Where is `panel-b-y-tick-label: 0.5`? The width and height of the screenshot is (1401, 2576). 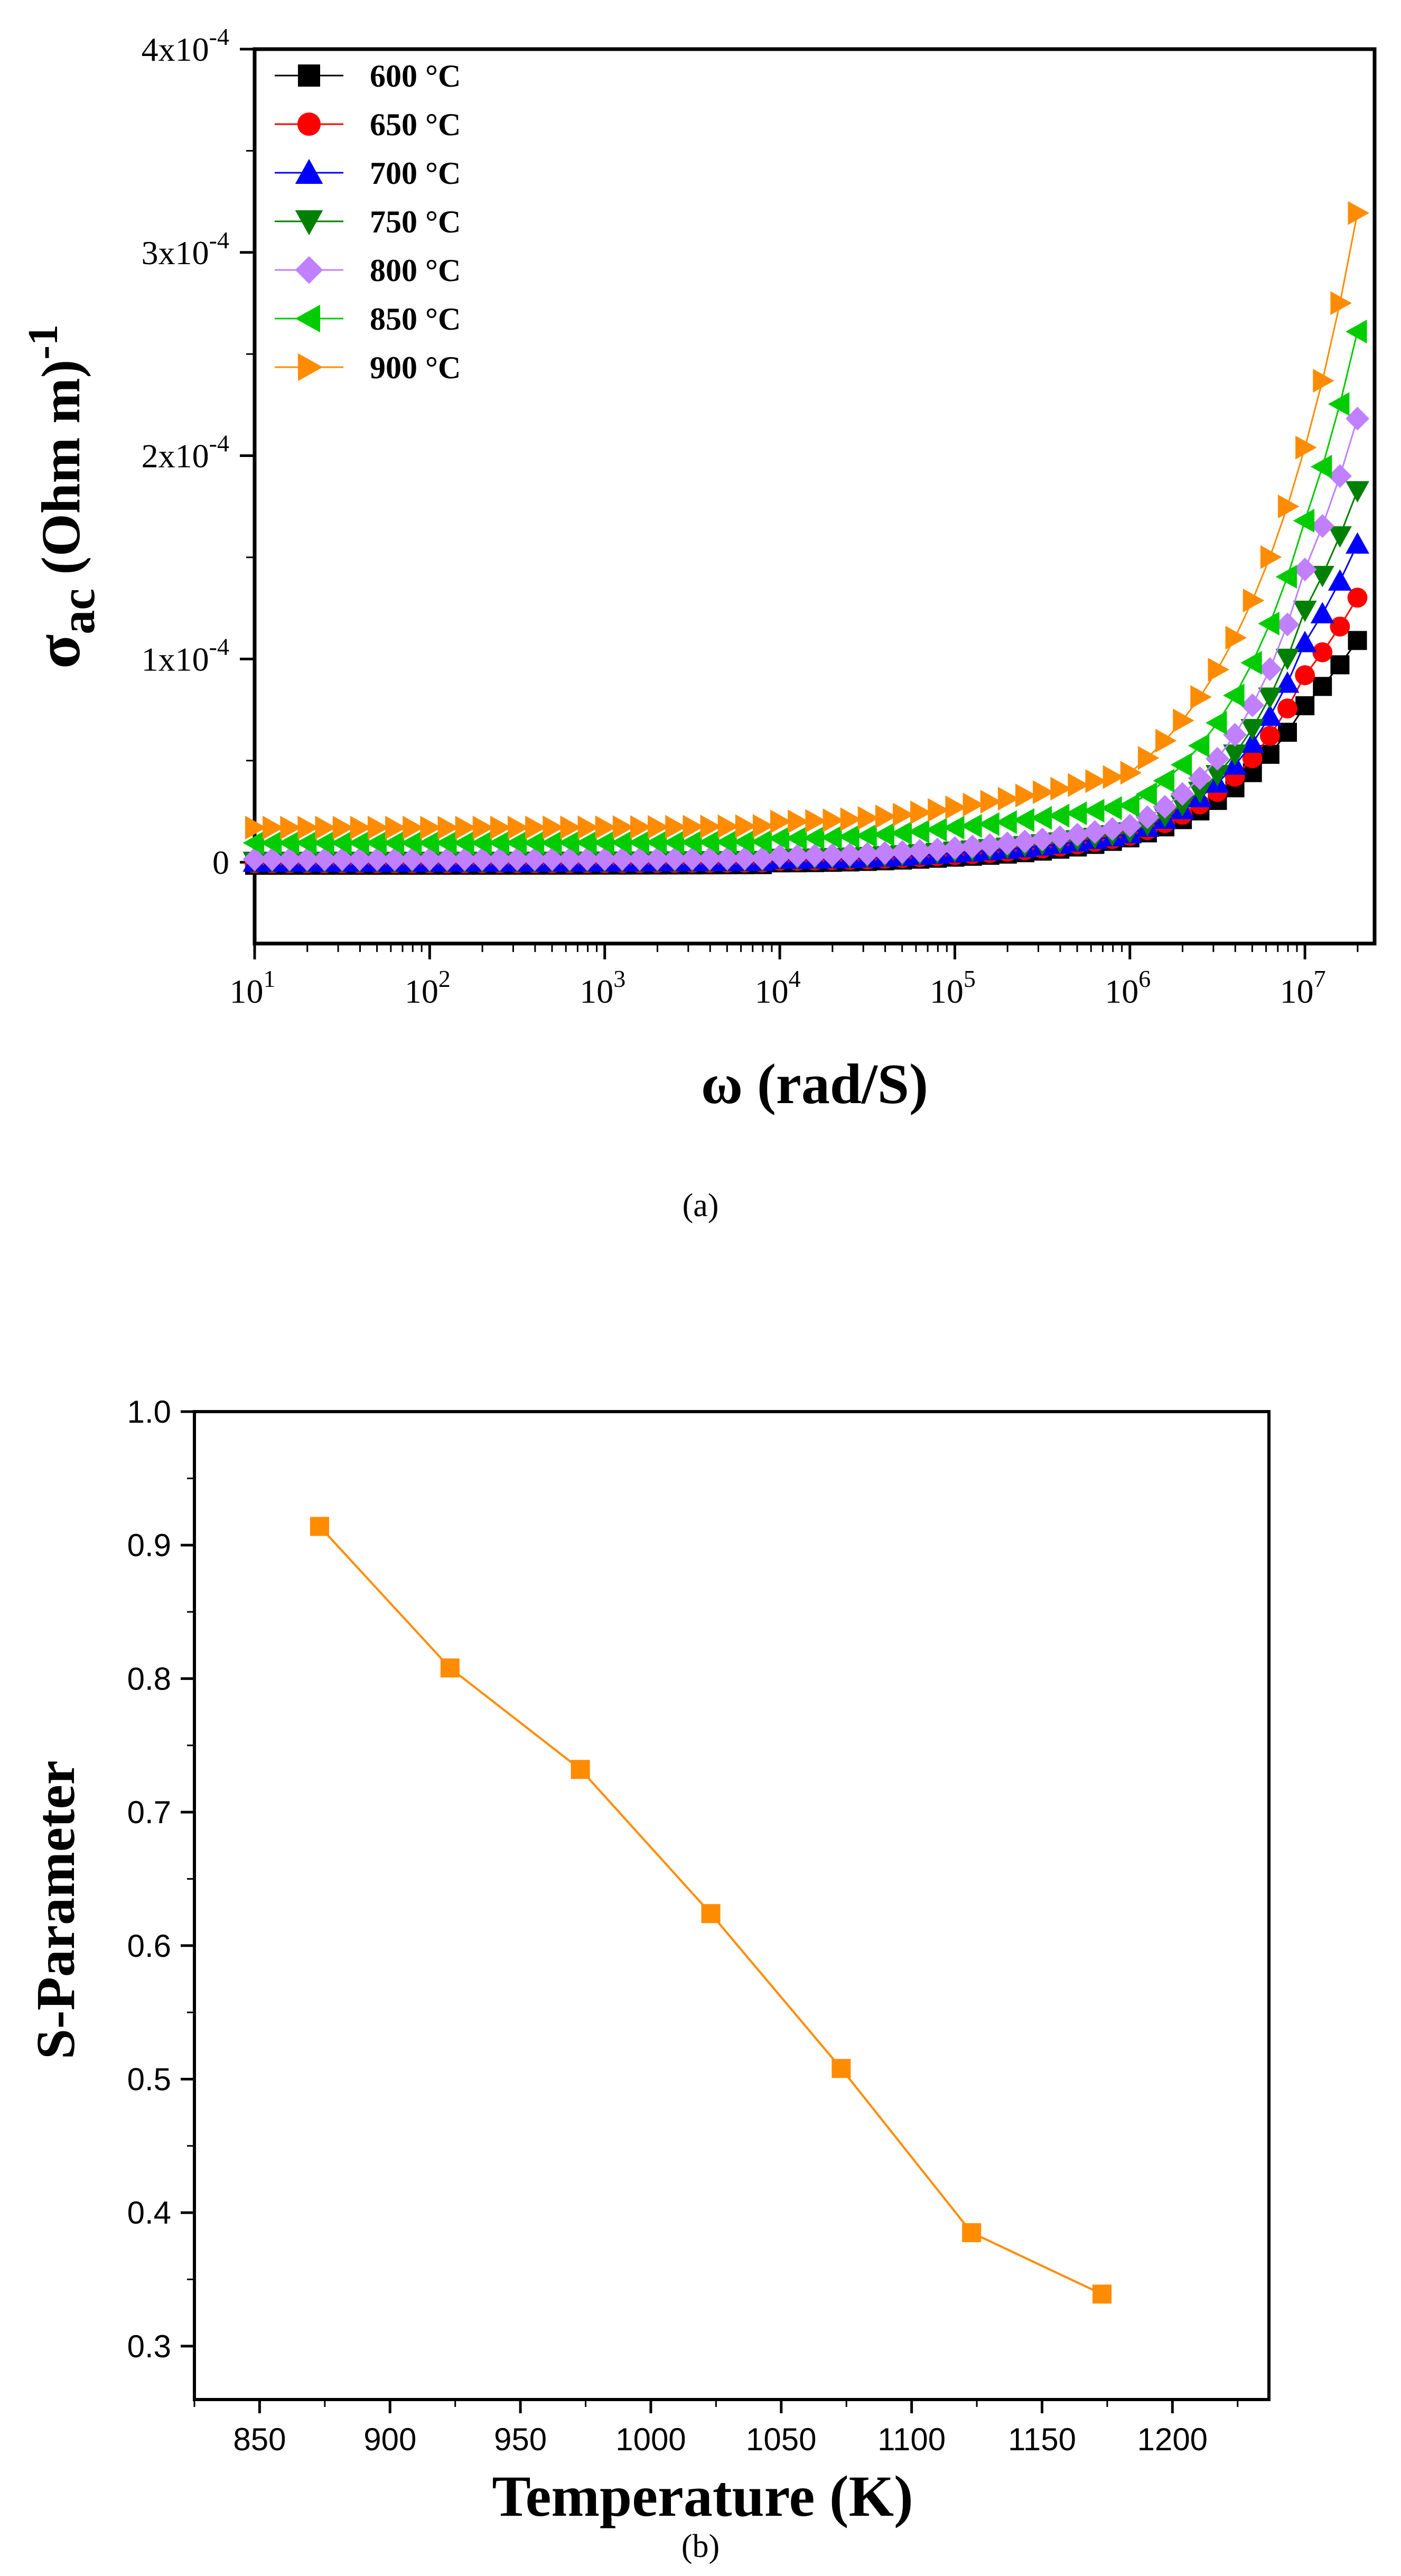 panel-b-y-tick-label: 0.5 is located at coordinates (149, 2079).